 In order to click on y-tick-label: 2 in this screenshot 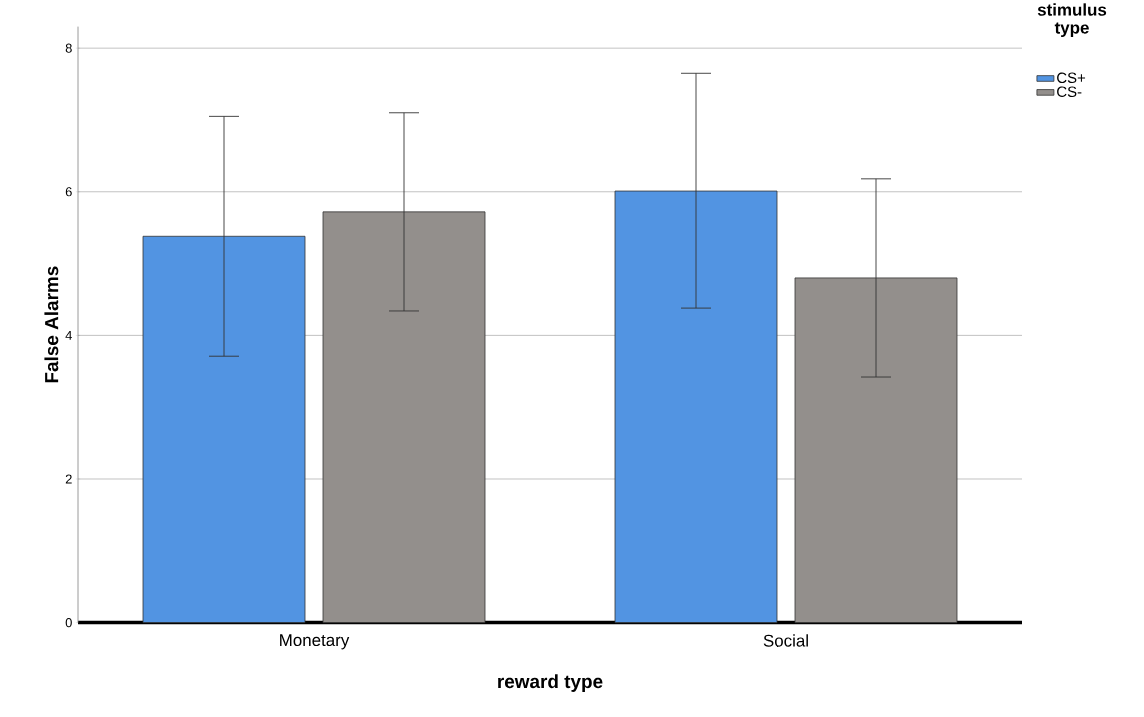, I will do `click(68, 479)`.